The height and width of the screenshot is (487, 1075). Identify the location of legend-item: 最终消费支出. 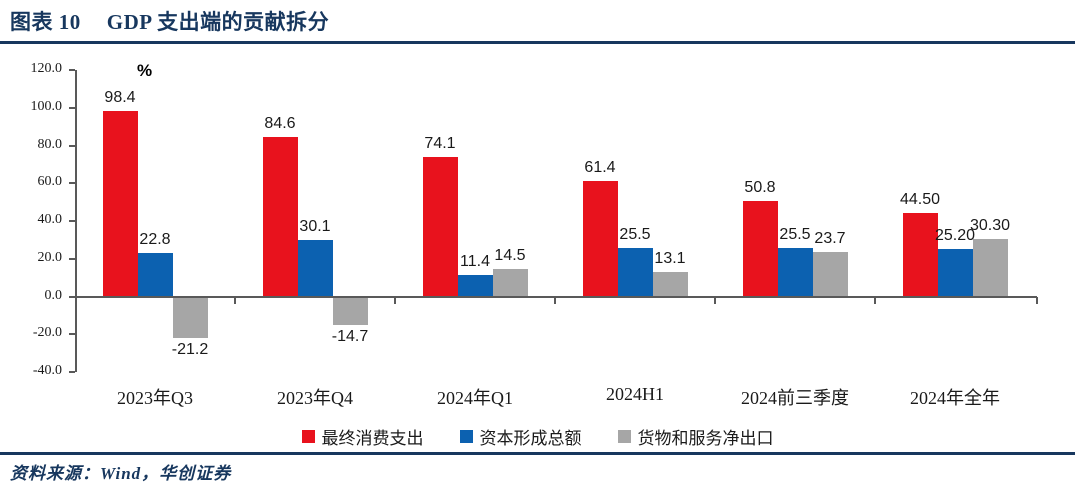
(362, 436).